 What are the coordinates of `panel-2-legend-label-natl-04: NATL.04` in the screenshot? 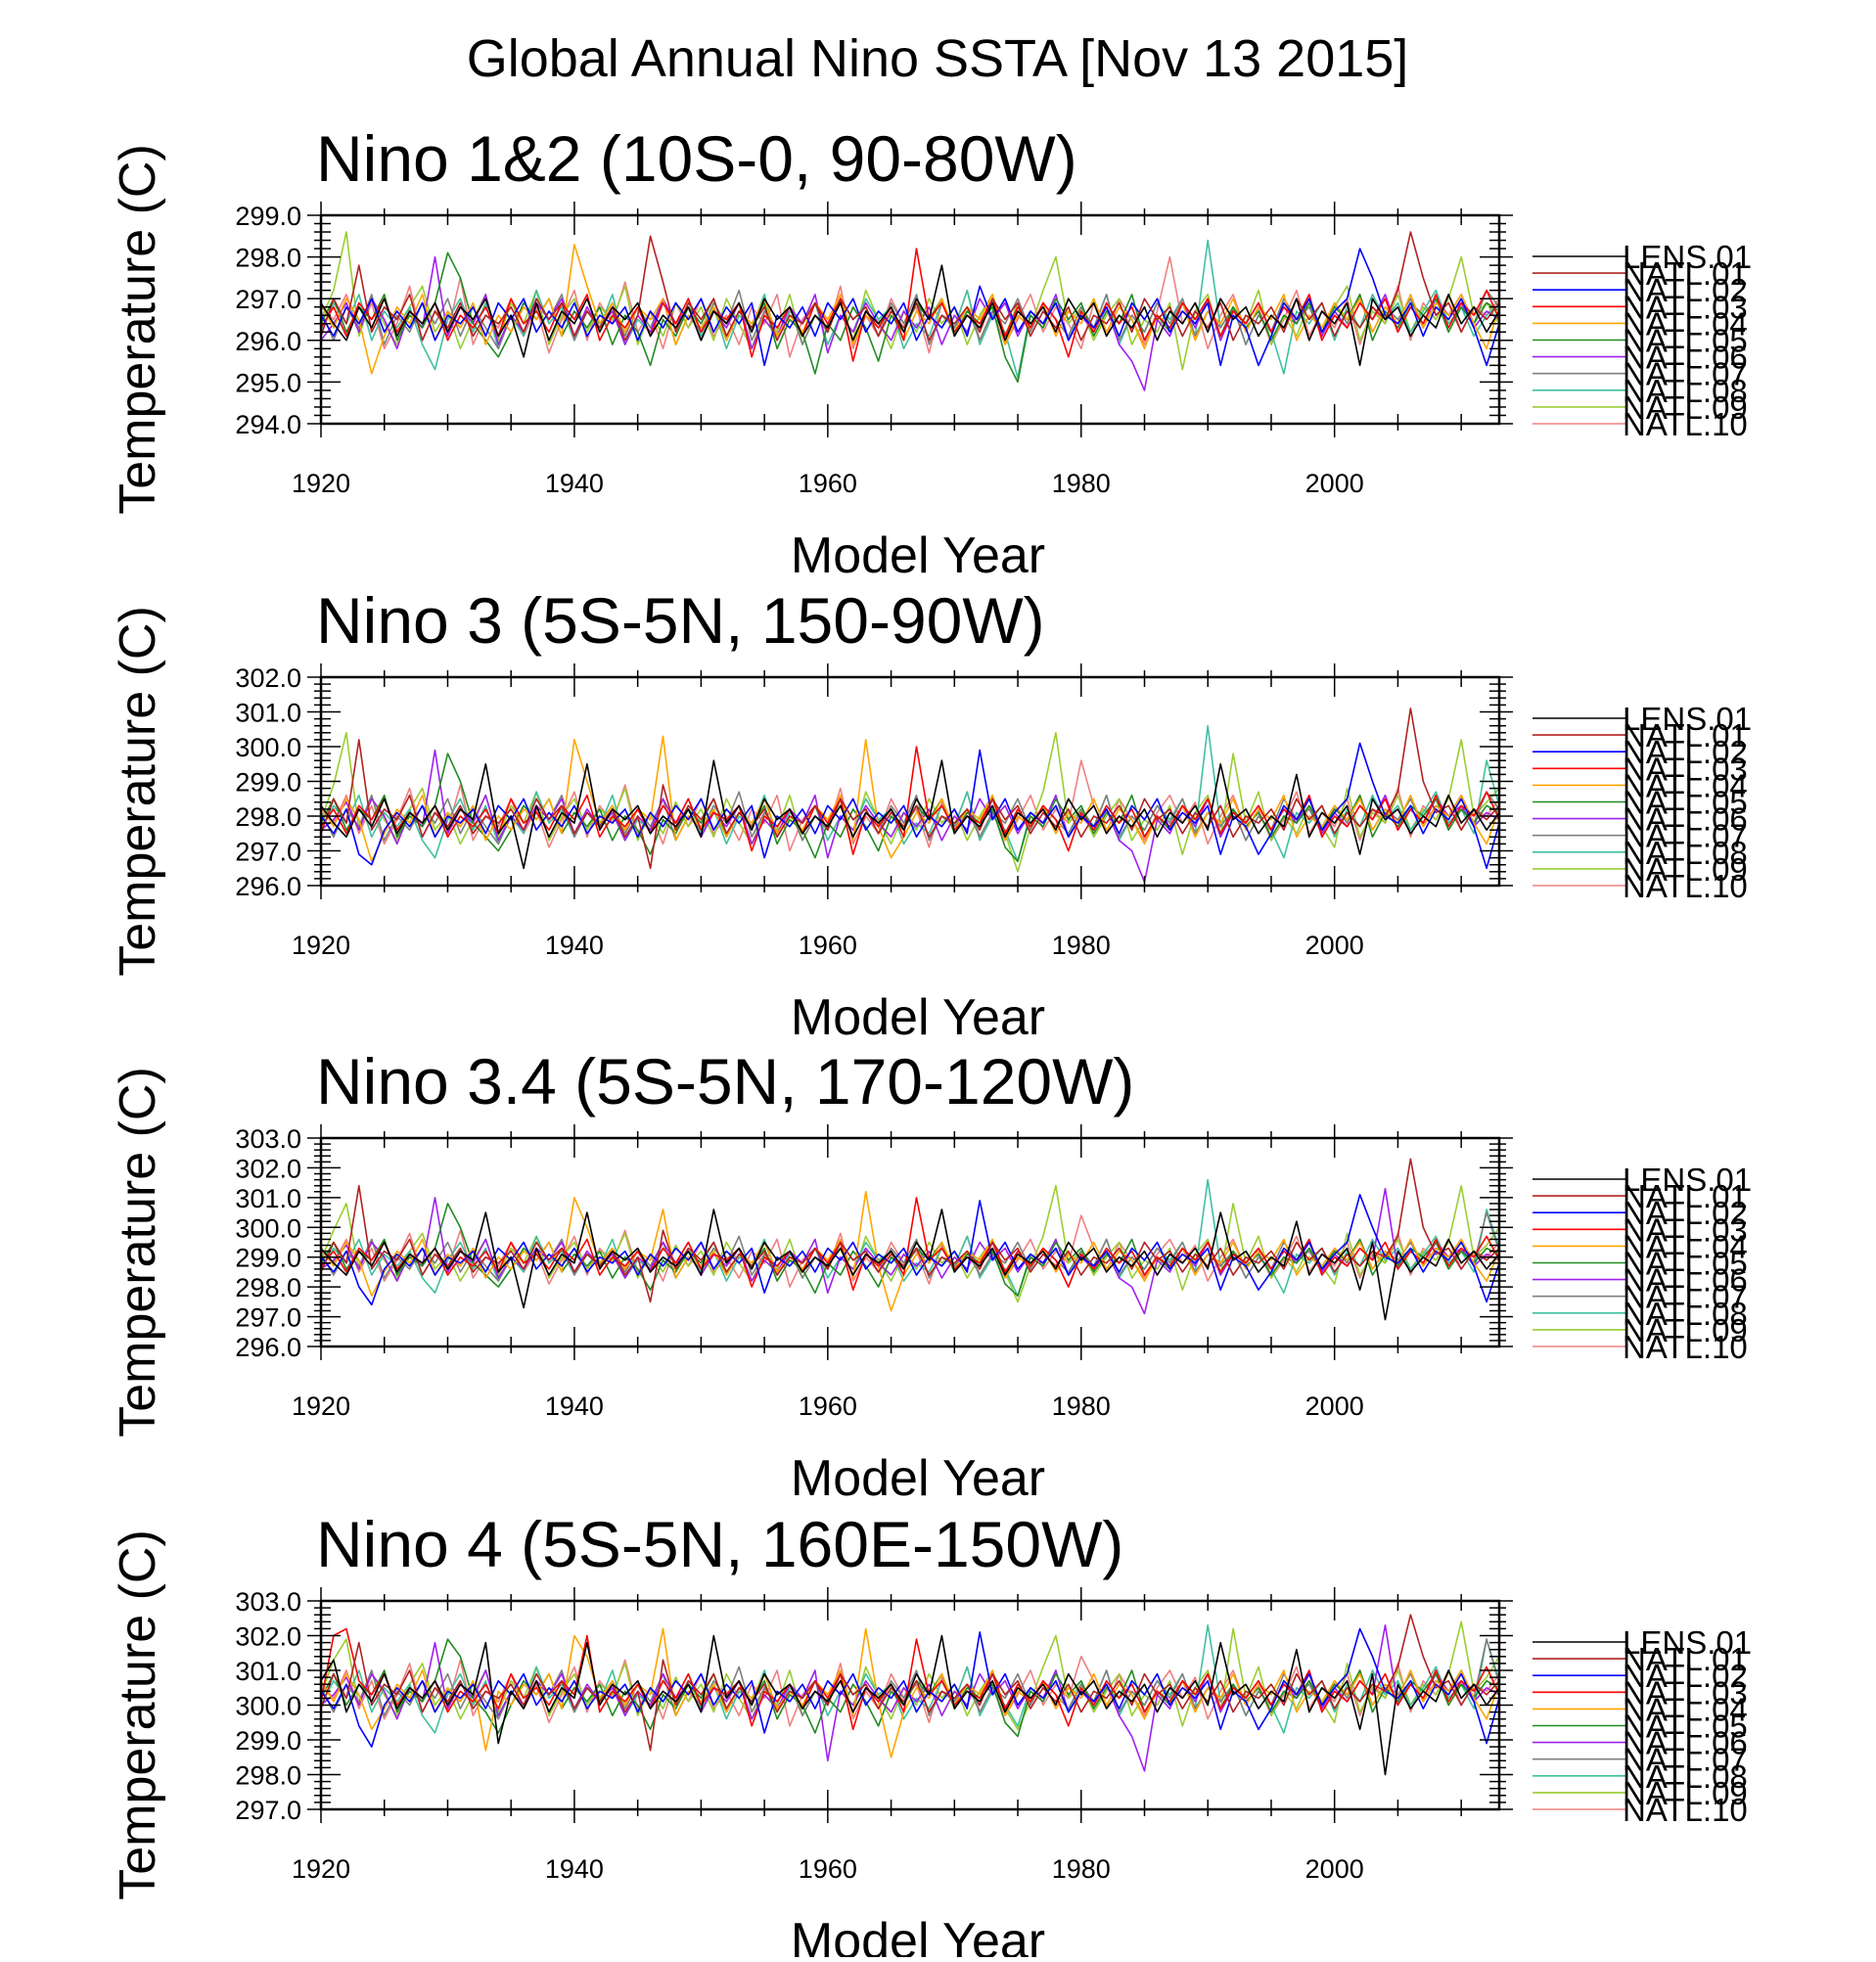 It's located at (1685, 785).